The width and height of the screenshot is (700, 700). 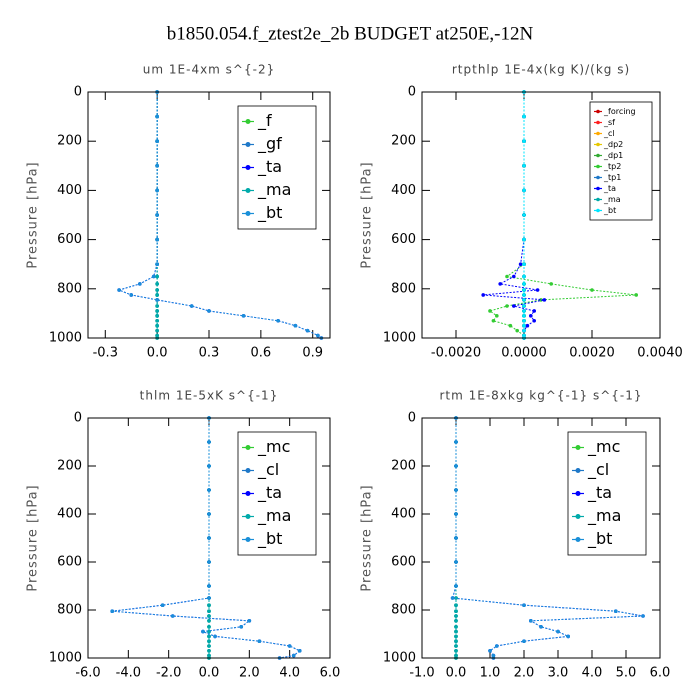 I want to click on legend-label: _dp1, so click(x=613, y=155).